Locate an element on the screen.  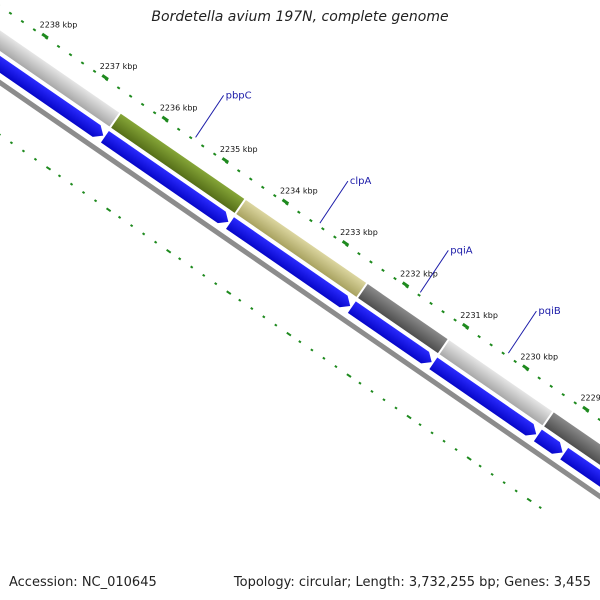
gene-label-pqiA: pqiA is located at coordinates (461, 250).